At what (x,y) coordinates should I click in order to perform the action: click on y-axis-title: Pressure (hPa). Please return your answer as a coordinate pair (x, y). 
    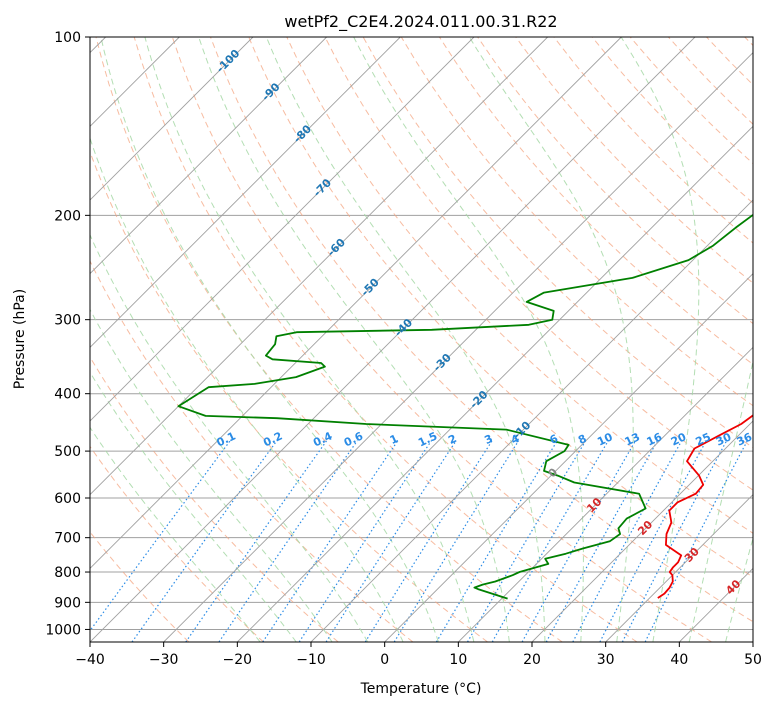
    Looking at the image, I should click on (20, 339).